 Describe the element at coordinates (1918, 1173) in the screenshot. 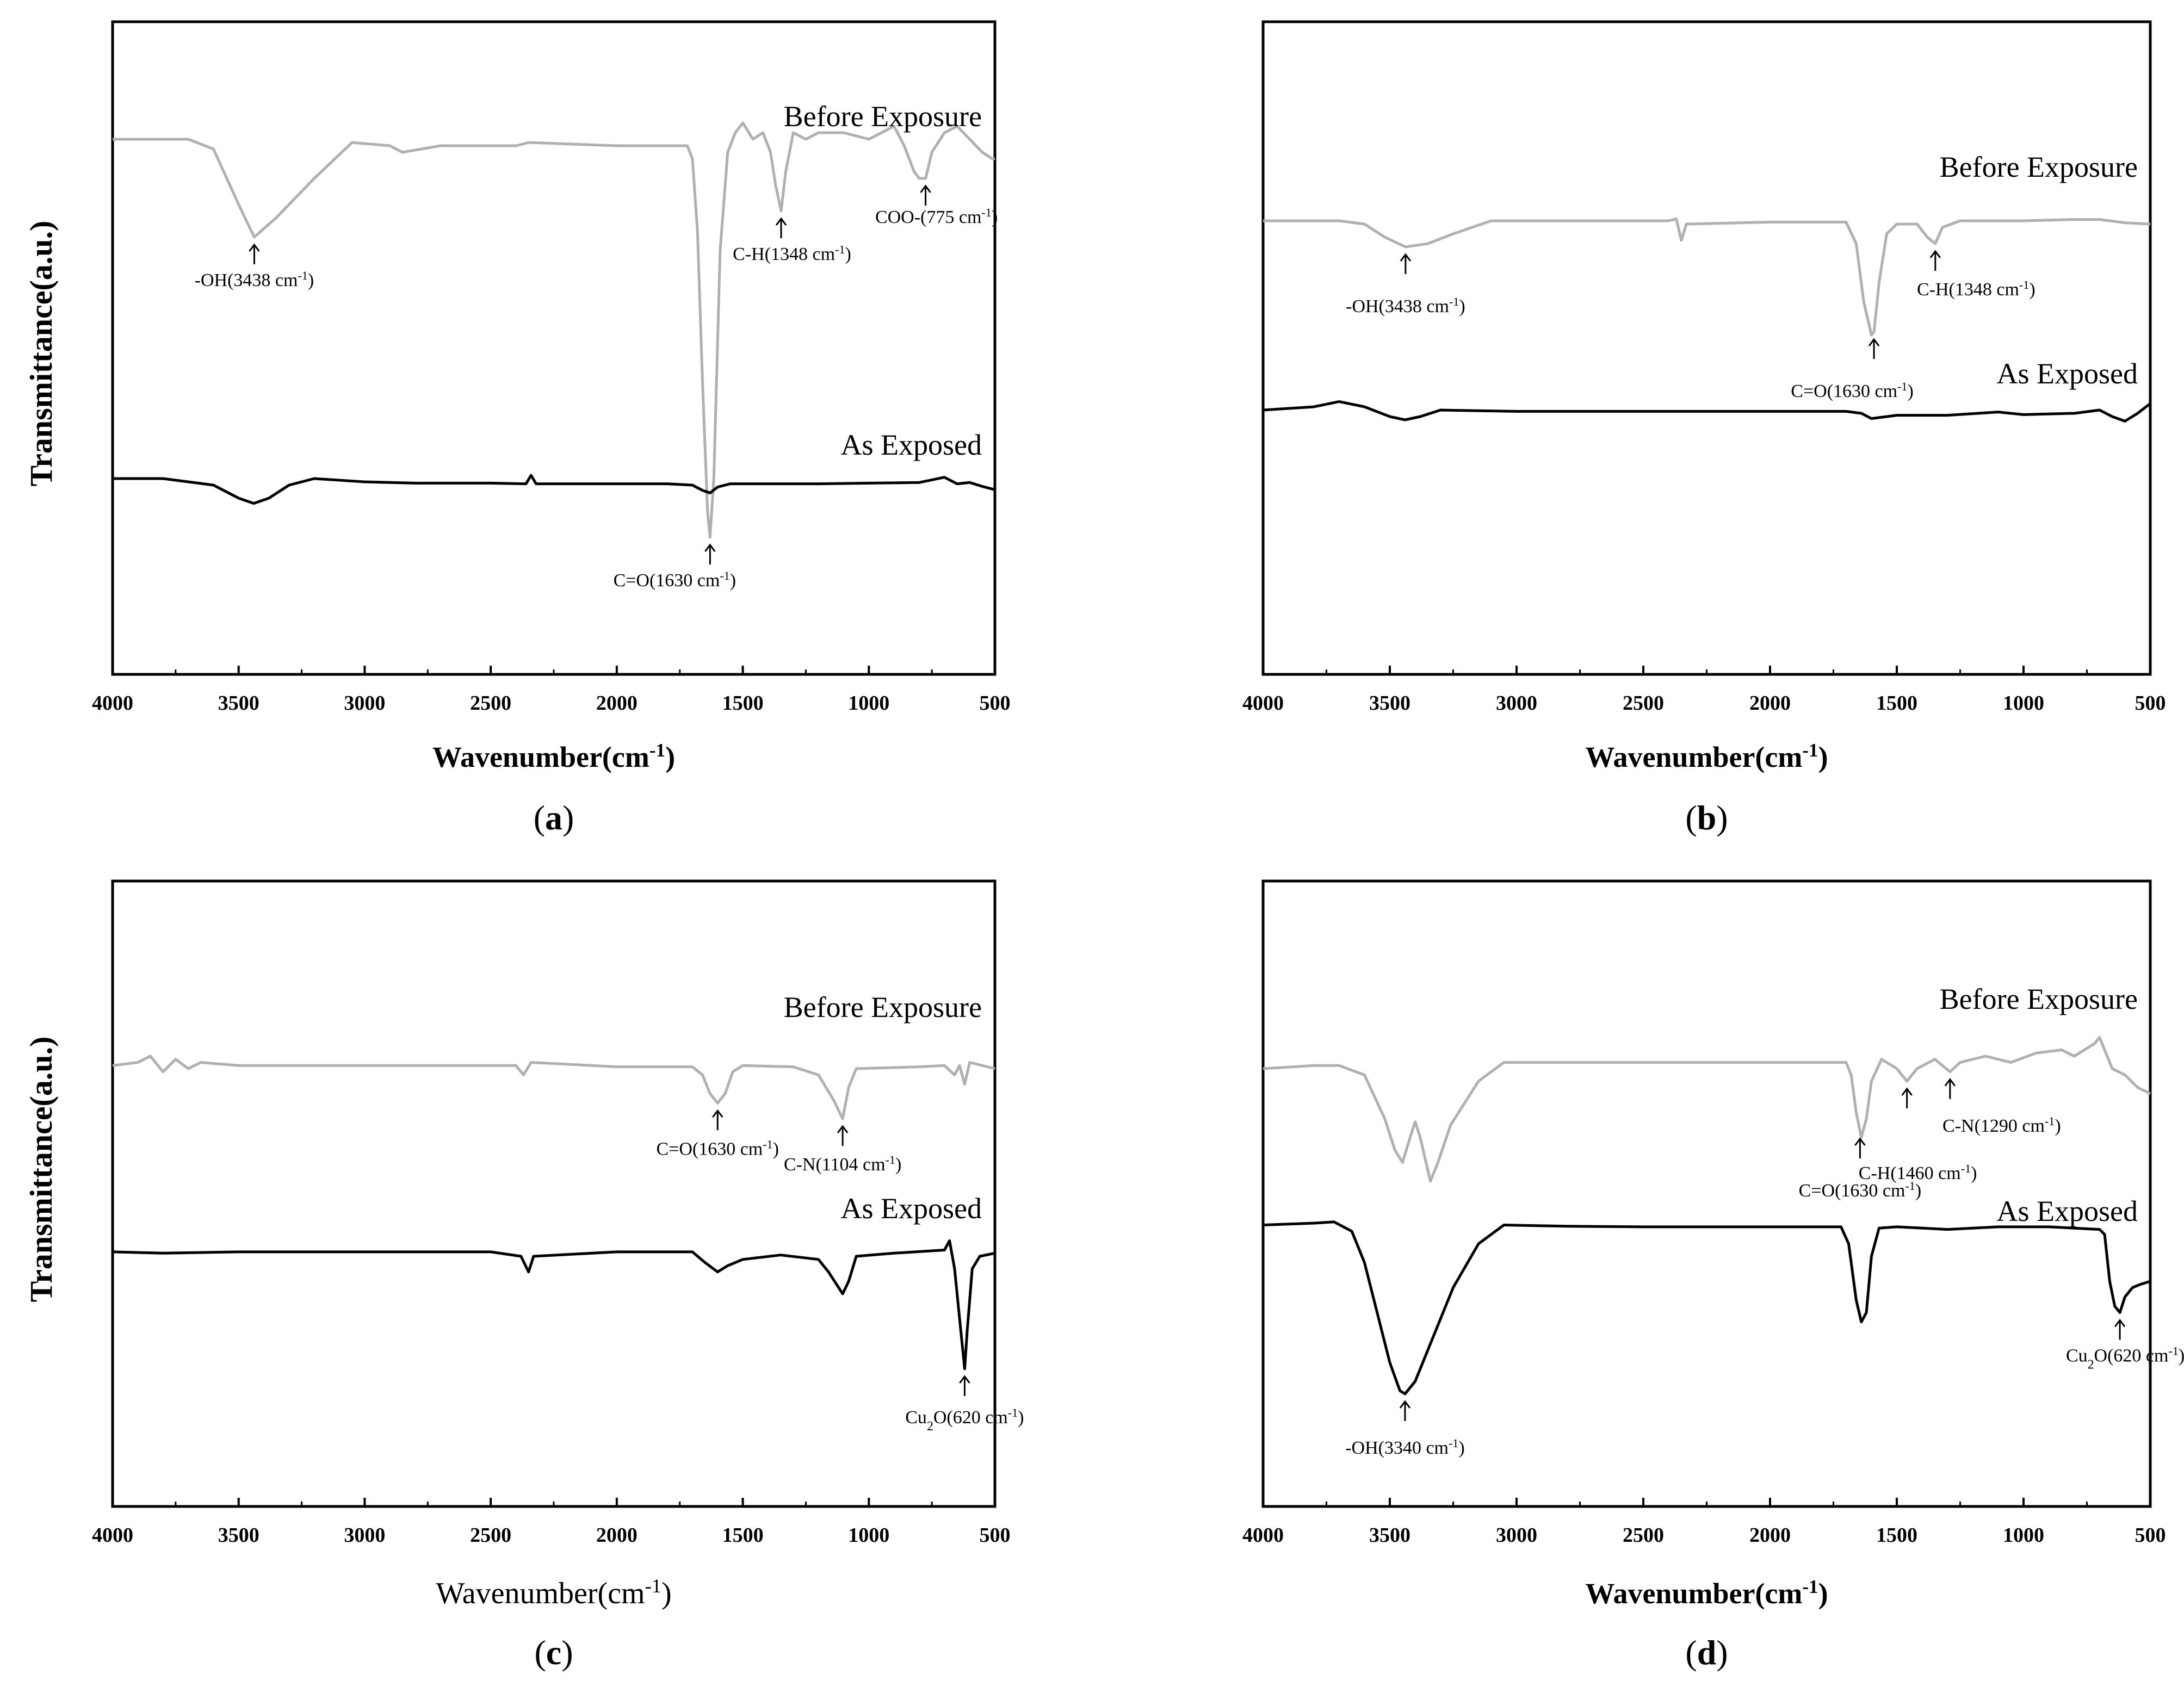

I see `peak-annotation: C-H(1460 cm-1)` at that location.